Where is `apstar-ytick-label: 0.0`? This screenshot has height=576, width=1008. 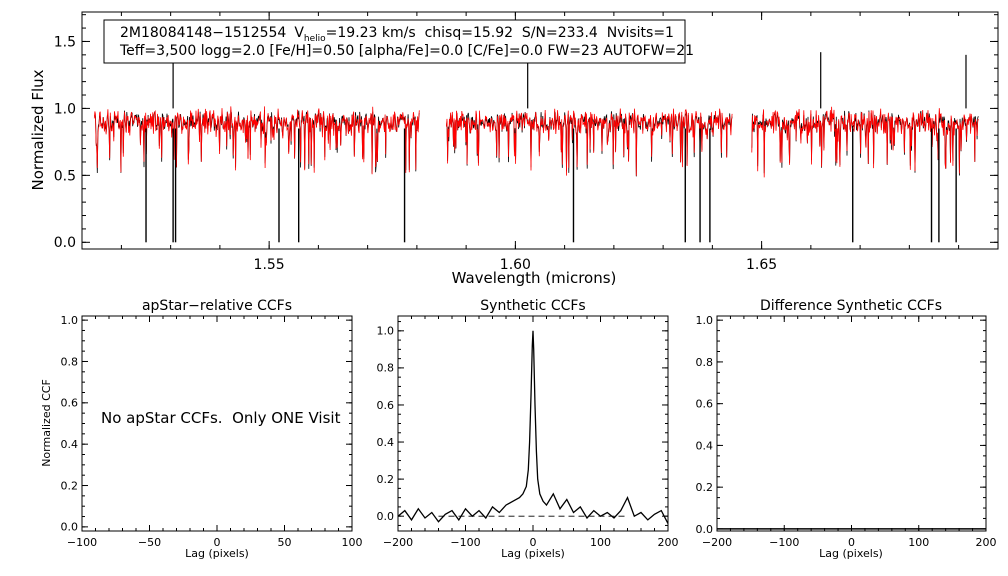 apstar-ytick-label: 0.0 is located at coordinates (70, 527).